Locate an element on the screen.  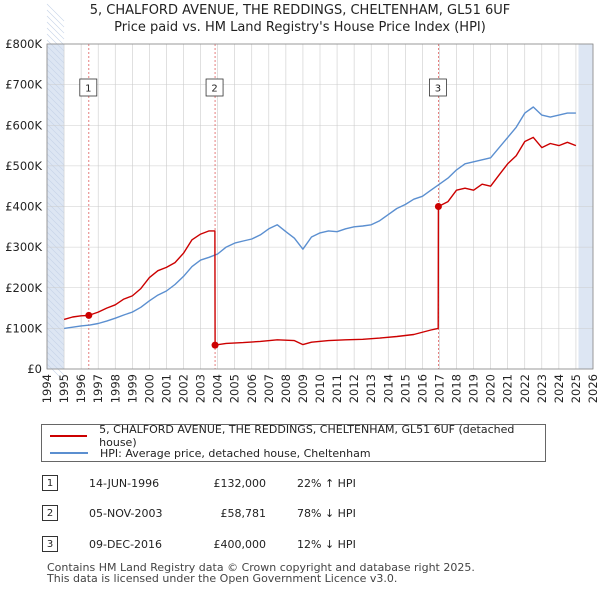
x-tick-label: 2002 is located at coordinates (184, 388).